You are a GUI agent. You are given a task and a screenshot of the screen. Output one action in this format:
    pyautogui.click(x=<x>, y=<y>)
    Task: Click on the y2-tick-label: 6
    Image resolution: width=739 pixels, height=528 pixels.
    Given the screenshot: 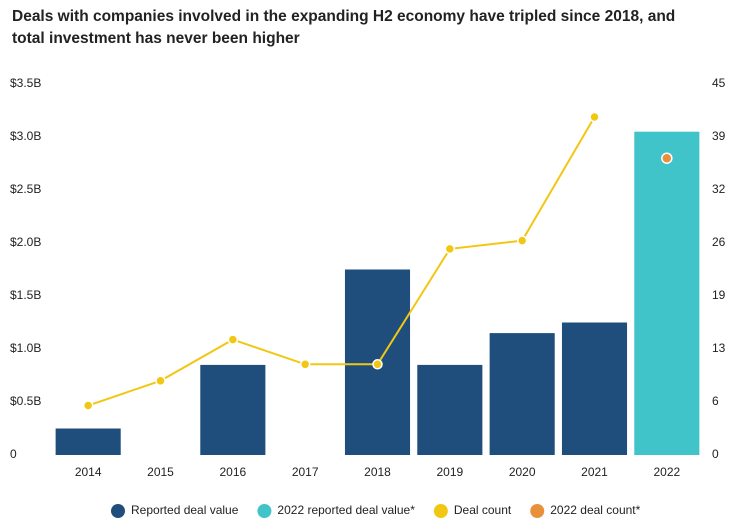 What is the action you would take?
    pyautogui.click(x=715, y=401)
    